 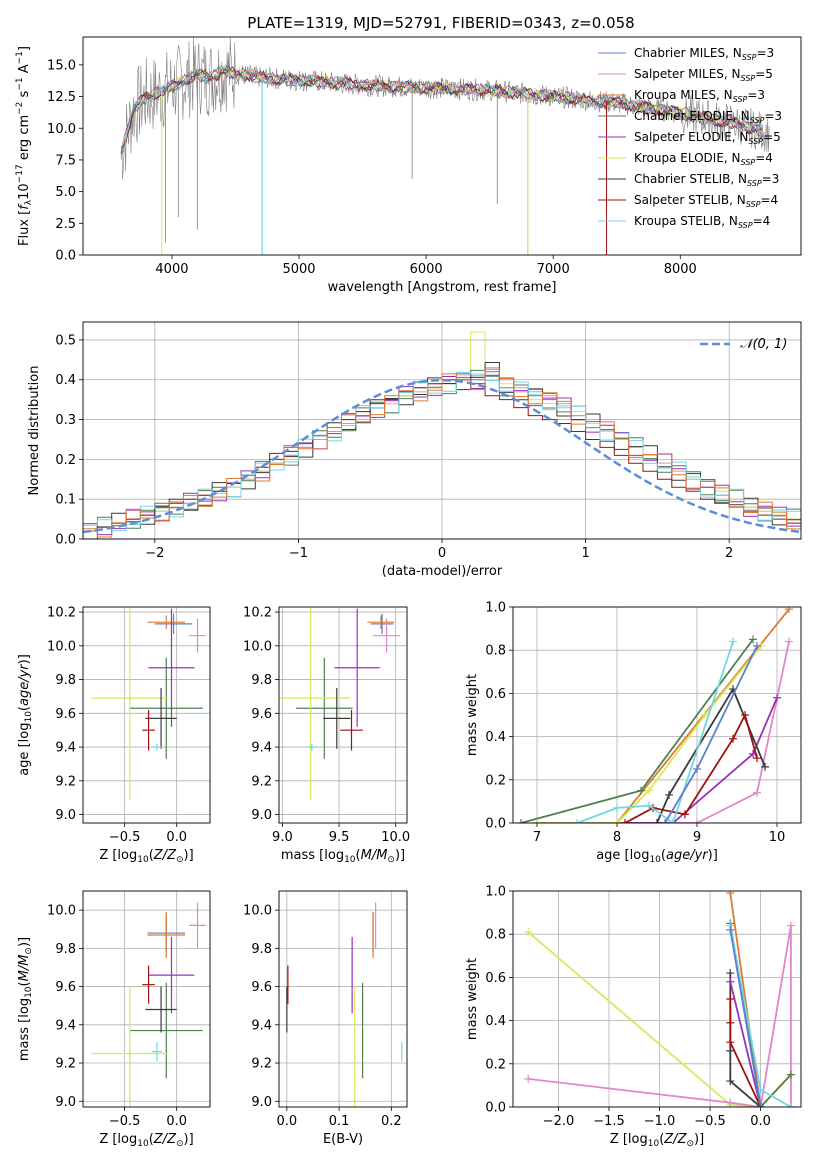 What do you see at coordinates (395, 837) in the screenshot?
I see `x-tick-label: 10.0` at bounding box center [395, 837].